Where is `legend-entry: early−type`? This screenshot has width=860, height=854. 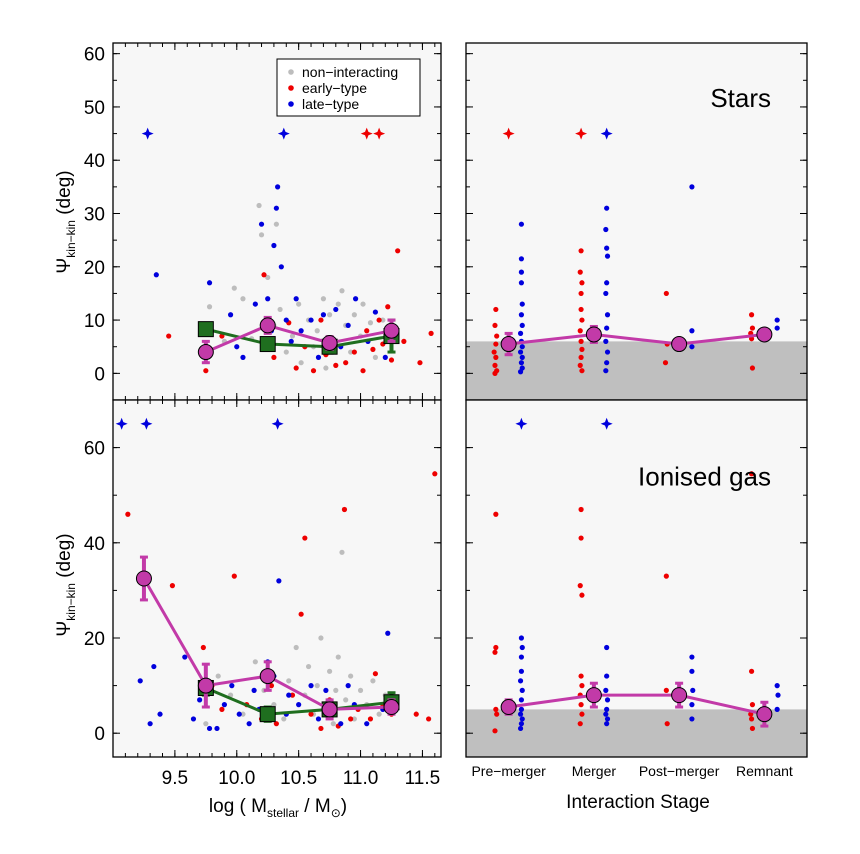
legend-entry: early−type is located at coordinates (334, 88).